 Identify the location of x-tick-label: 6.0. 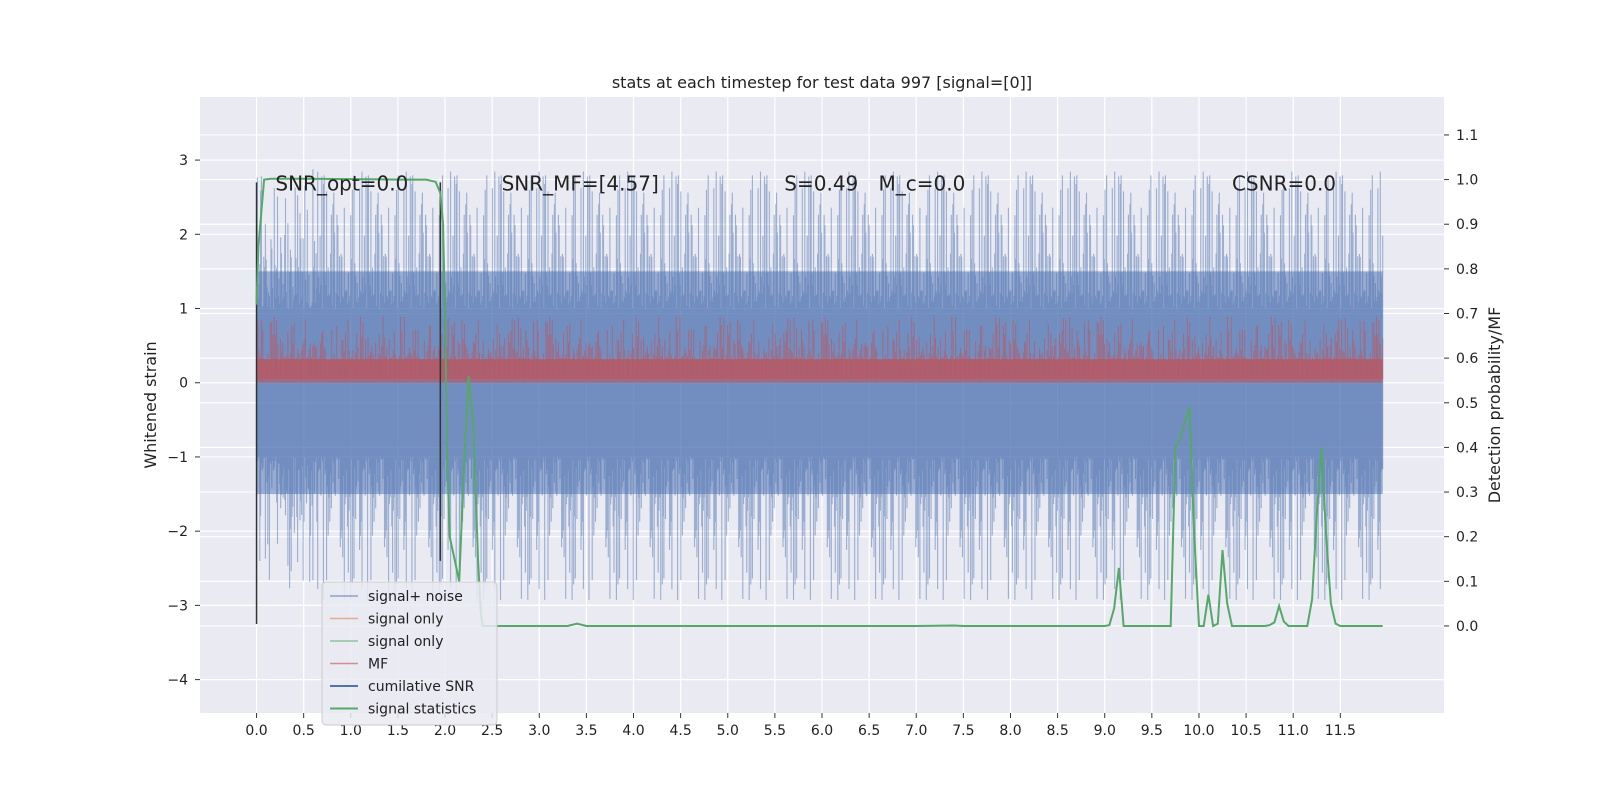
(822, 731).